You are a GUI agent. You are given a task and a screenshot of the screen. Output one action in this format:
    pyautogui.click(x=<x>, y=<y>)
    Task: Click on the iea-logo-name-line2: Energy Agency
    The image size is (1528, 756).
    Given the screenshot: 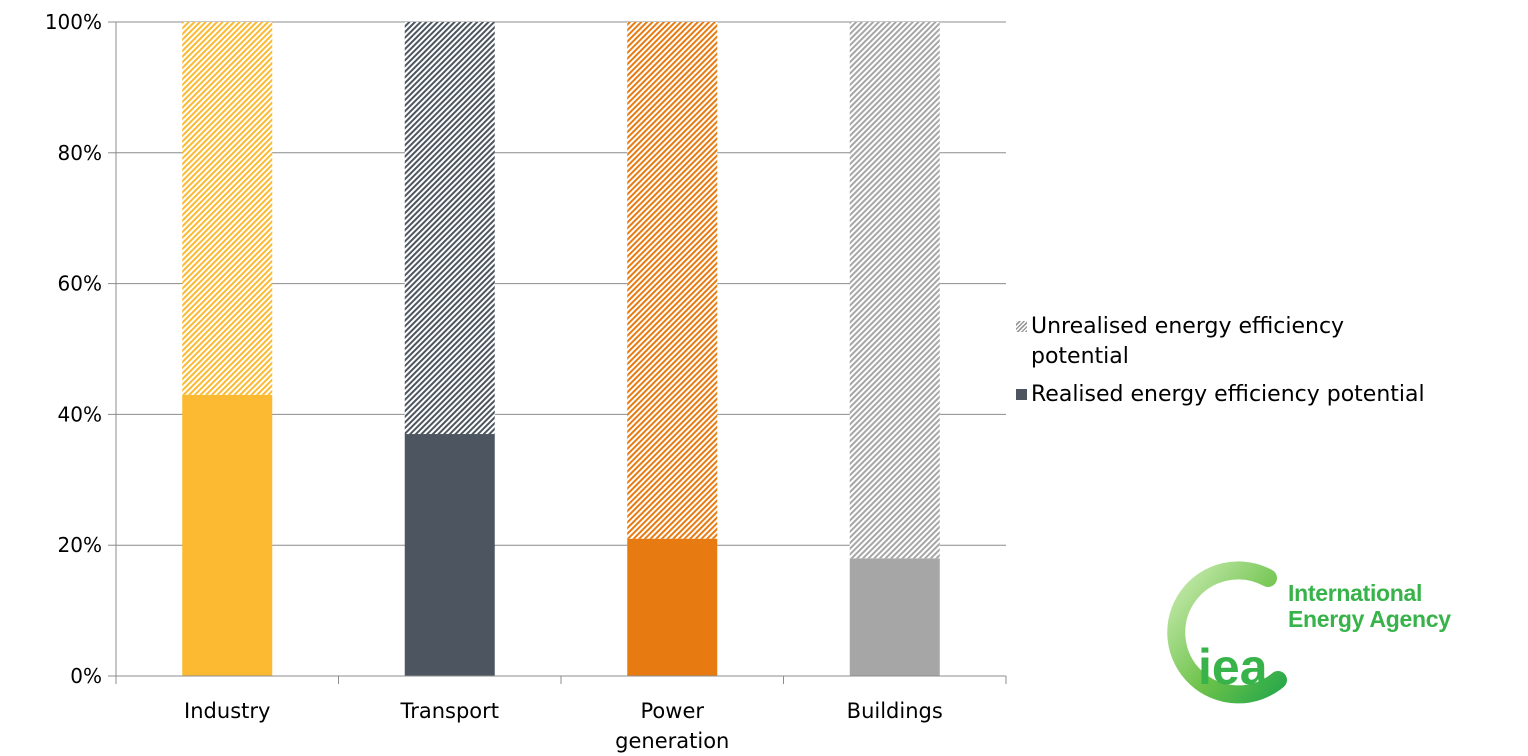 What is the action you would take?
    pyautogui.click(x=1369, y=619)
    